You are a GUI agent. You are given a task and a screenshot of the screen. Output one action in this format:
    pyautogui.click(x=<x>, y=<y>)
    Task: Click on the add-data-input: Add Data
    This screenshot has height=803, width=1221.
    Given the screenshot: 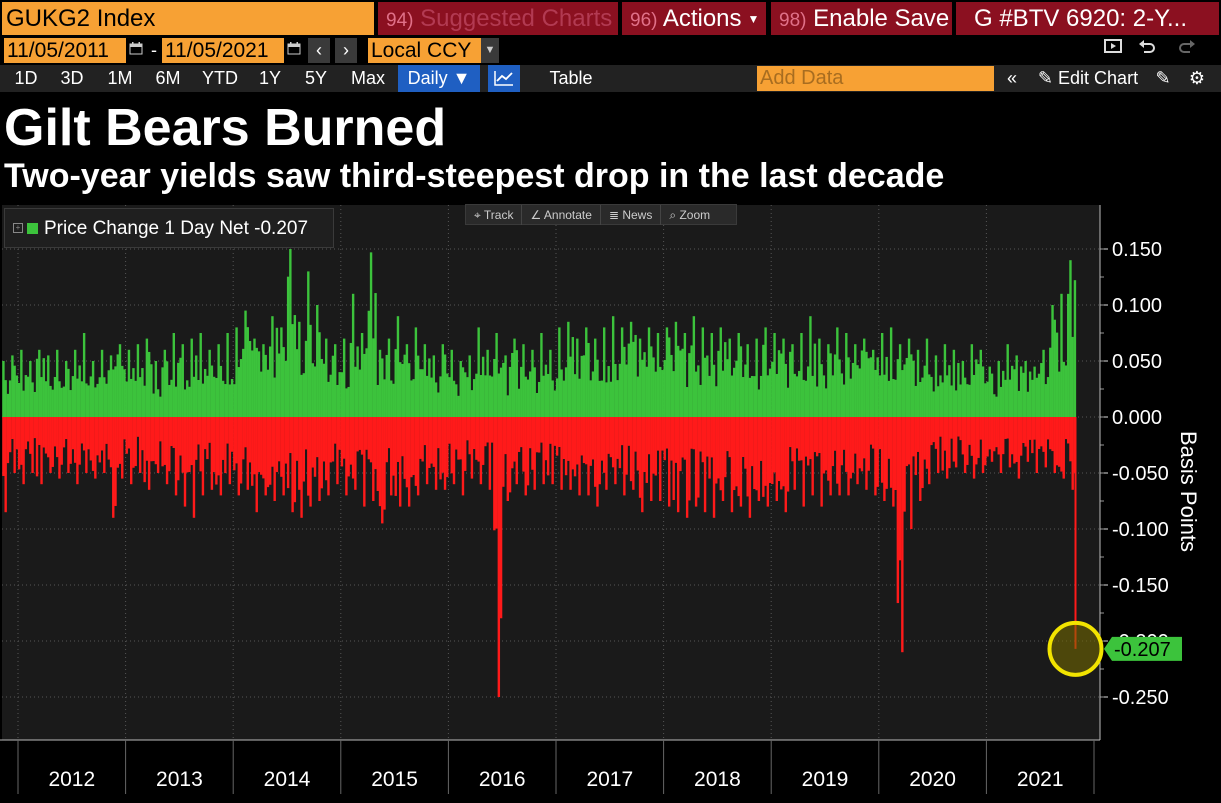 What is the action you would take?
    pyautogui.click(x=875, y=78)
    